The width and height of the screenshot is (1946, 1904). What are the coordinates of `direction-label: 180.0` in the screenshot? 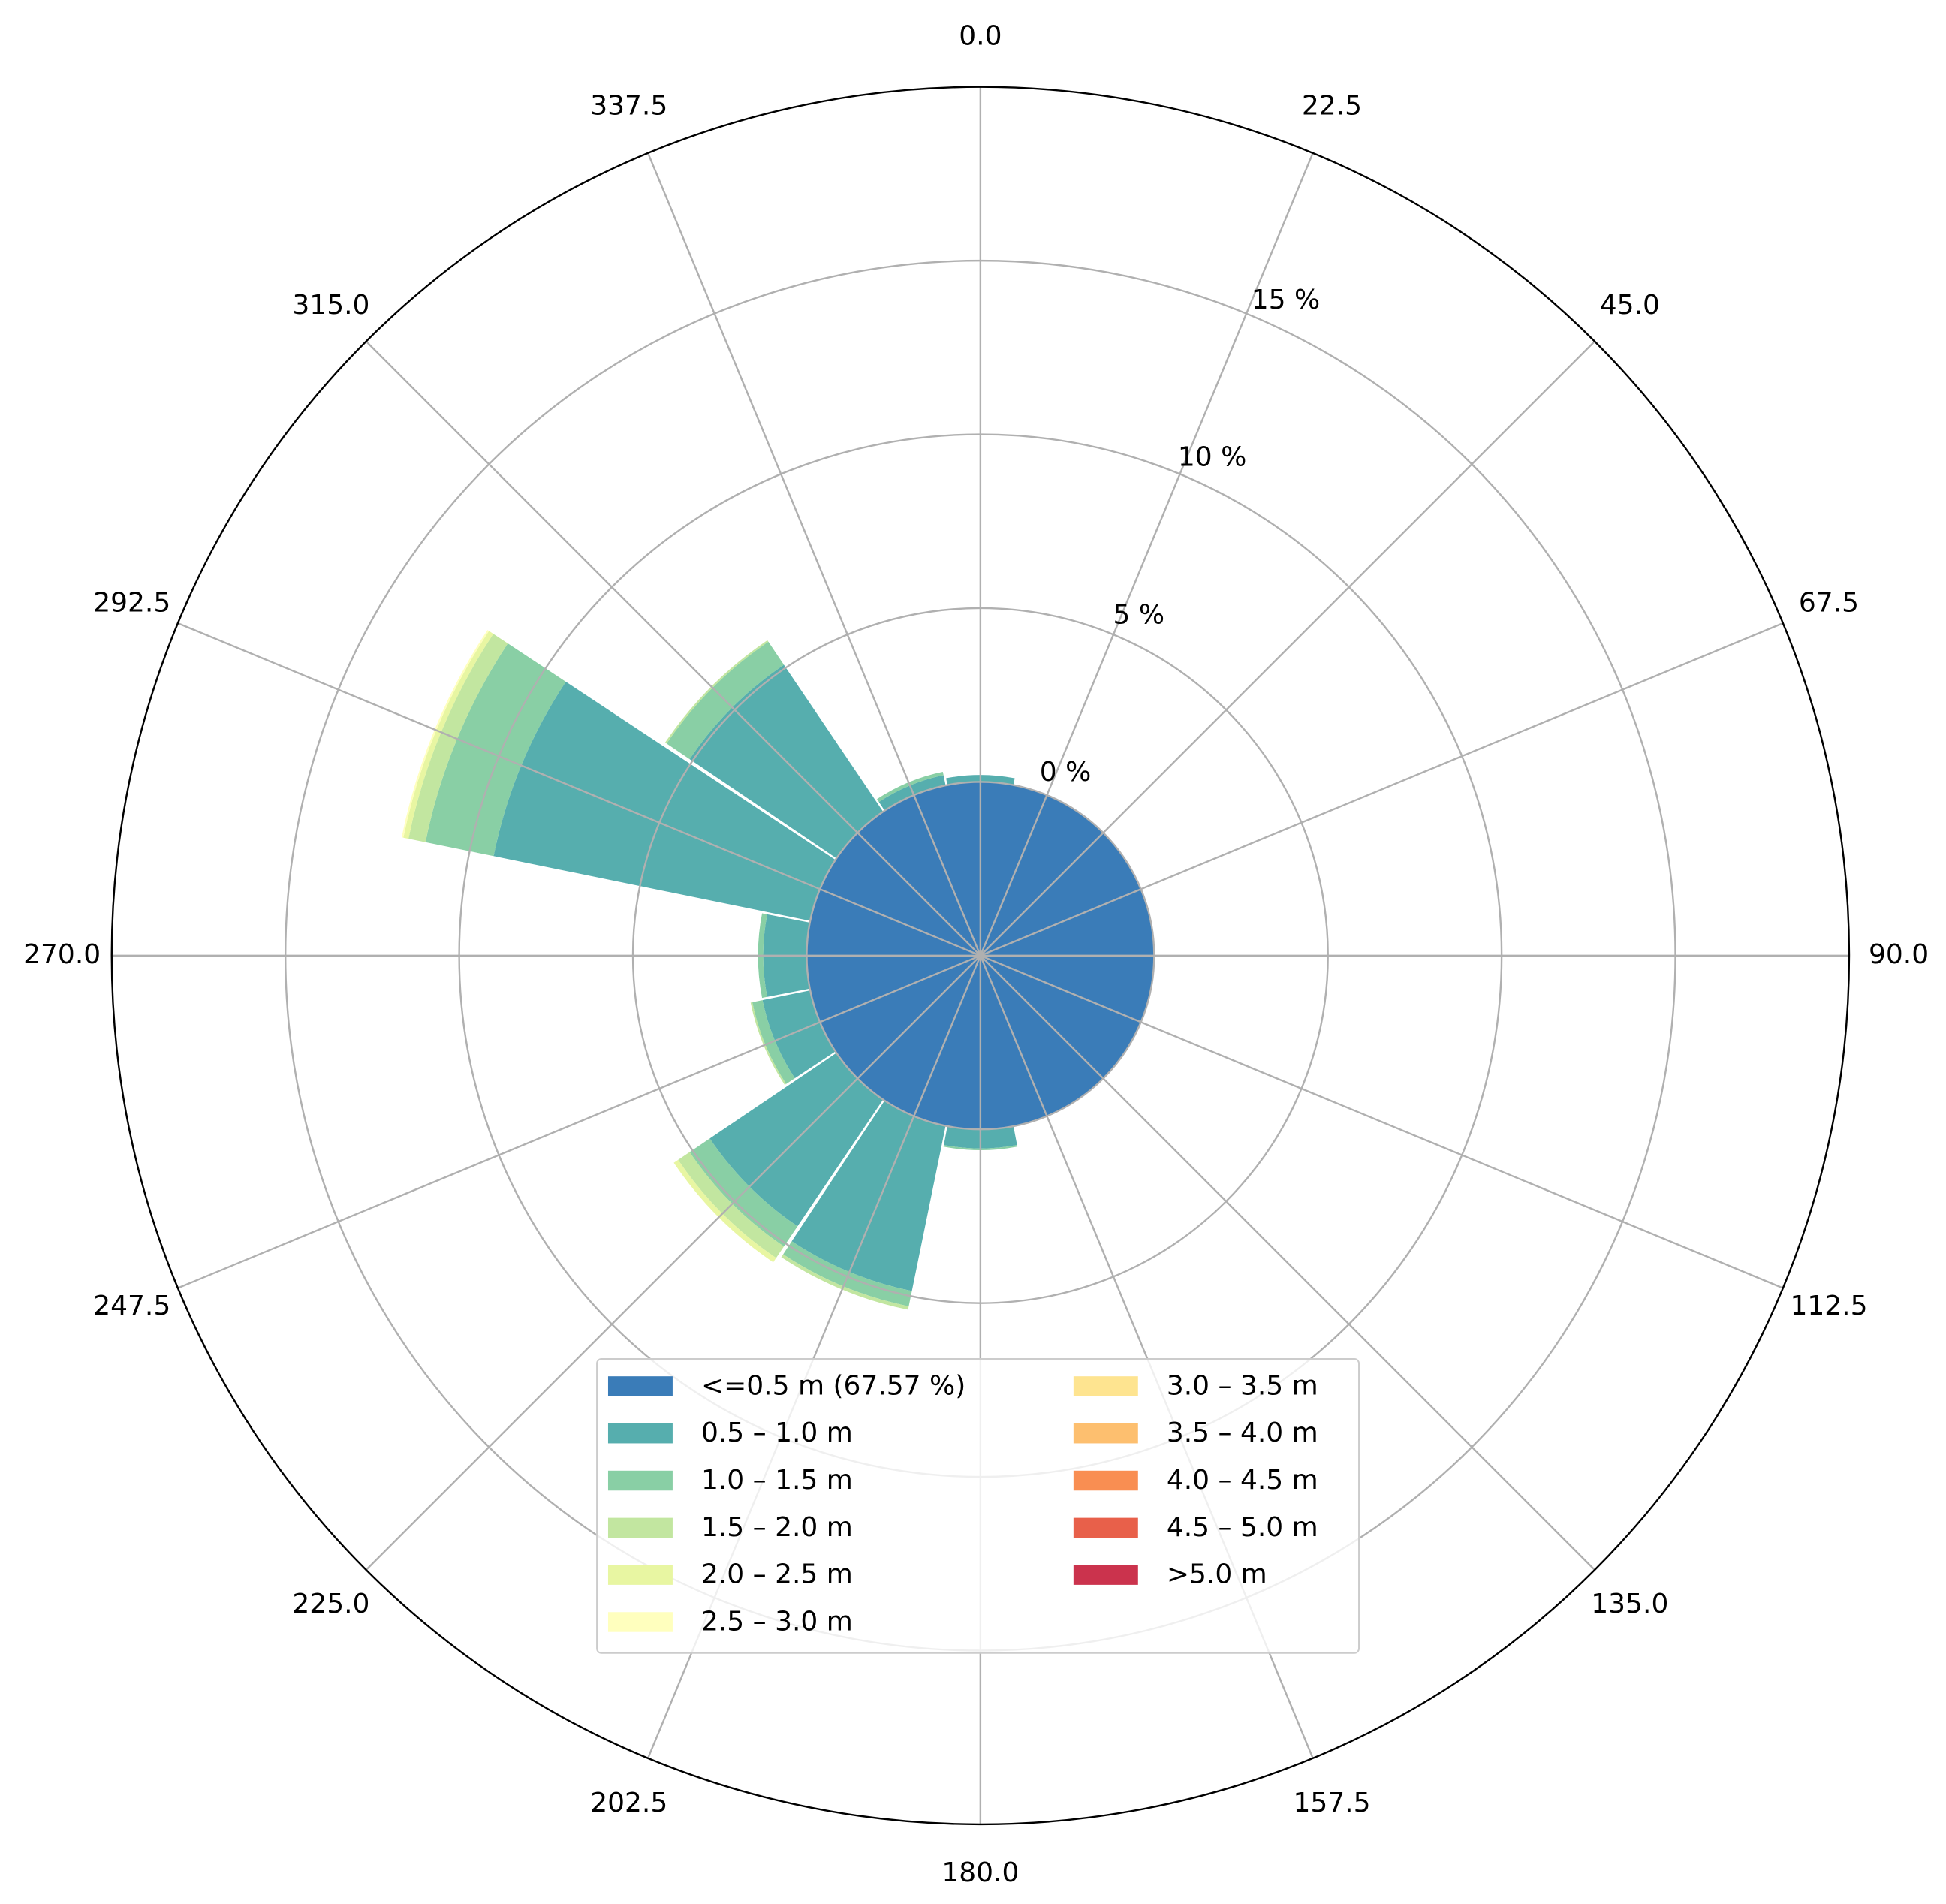 It's located at (980, 1872).